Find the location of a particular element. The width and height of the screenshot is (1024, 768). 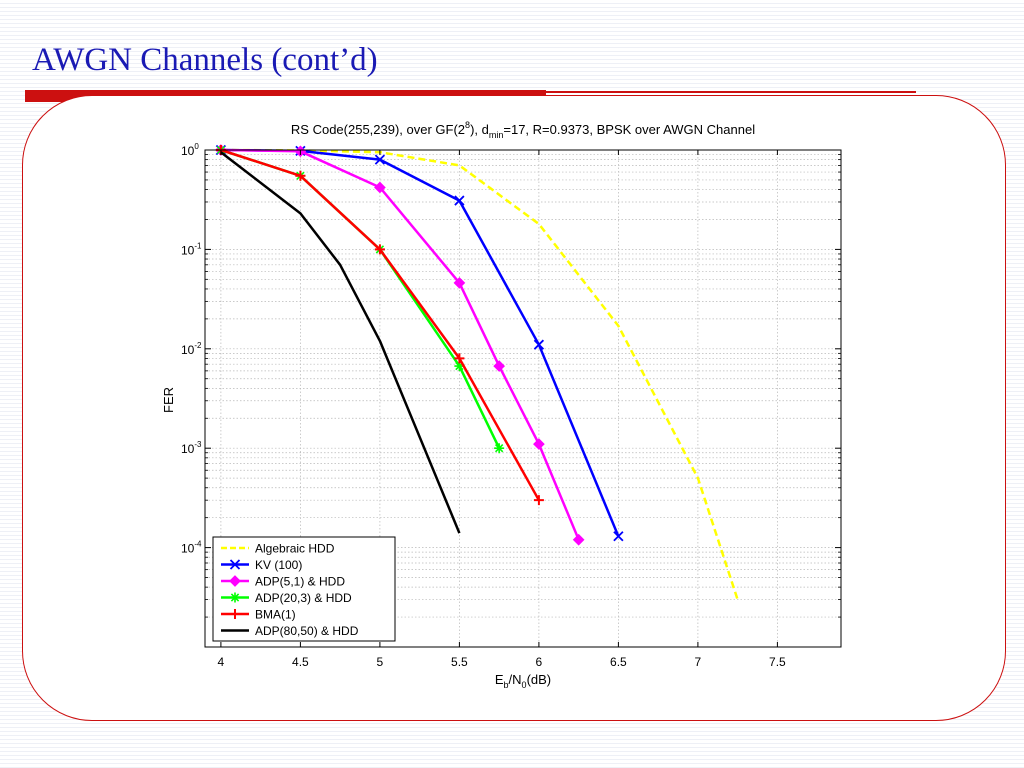

legend-entry: ADP(80,50) & HDD is located at coordinates (290, 631).